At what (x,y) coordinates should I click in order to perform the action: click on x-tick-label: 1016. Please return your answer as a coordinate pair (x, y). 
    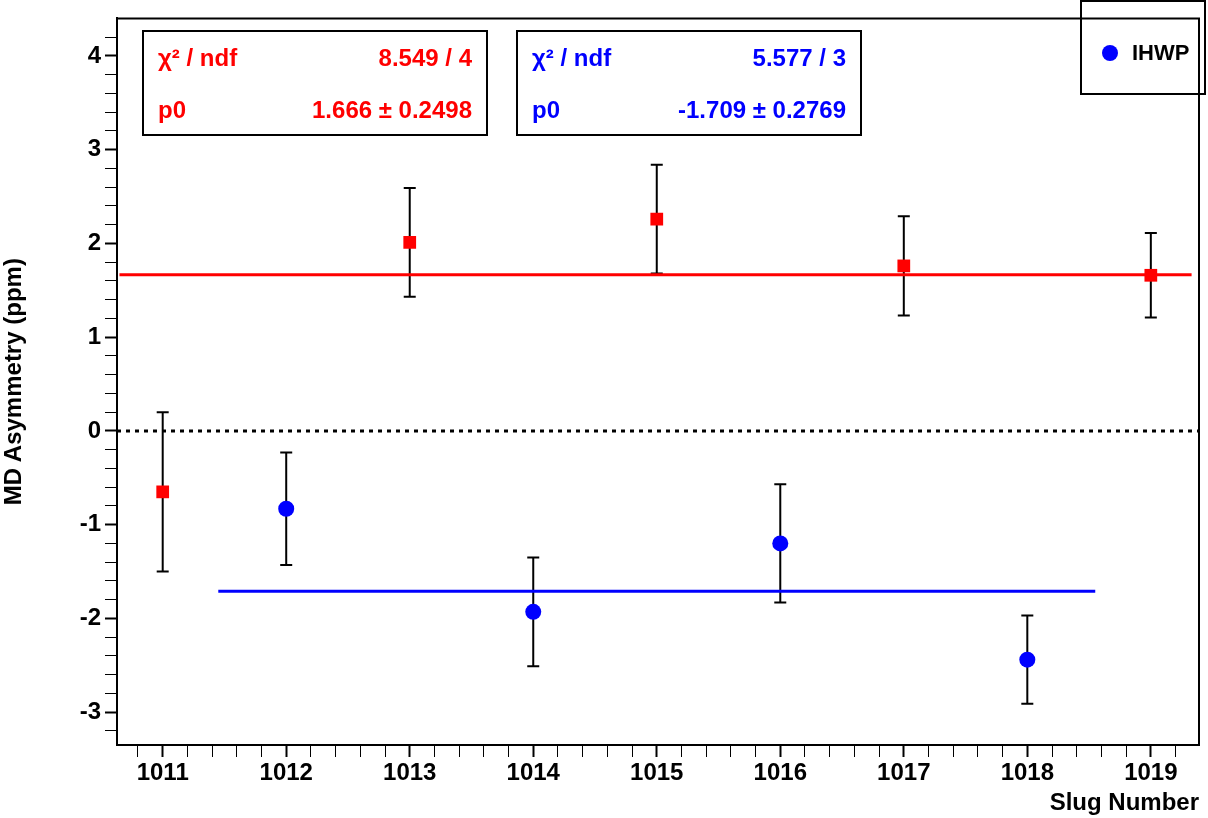
    Looking at the image, I should click on (780, 772).